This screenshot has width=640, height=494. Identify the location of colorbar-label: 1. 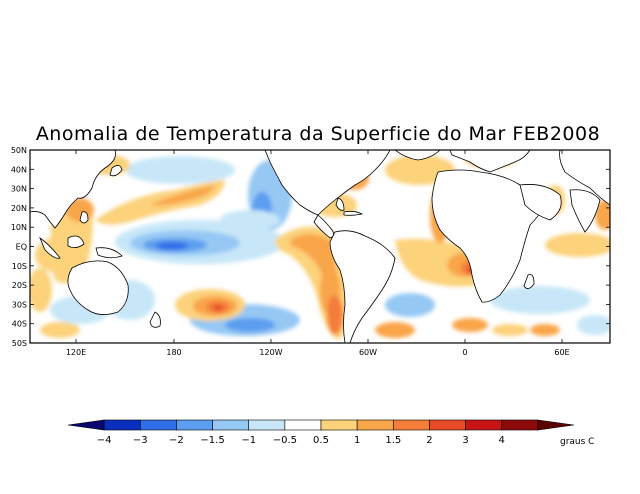
(357, 440).